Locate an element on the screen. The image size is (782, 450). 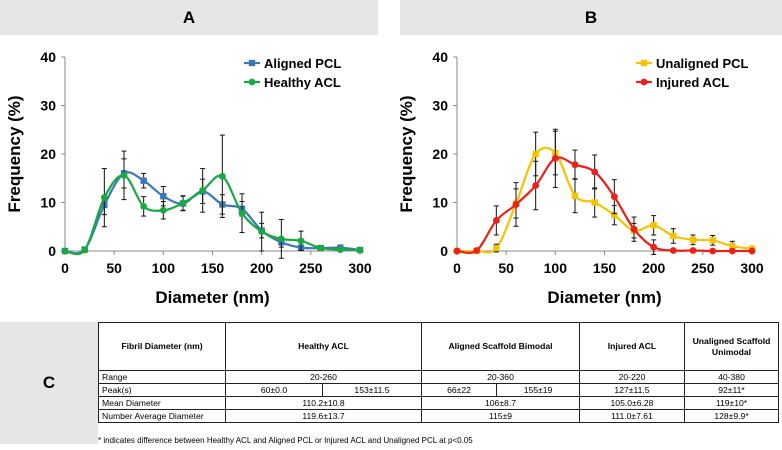
table-cell: 115±9 is located at coordinates (500, 416).